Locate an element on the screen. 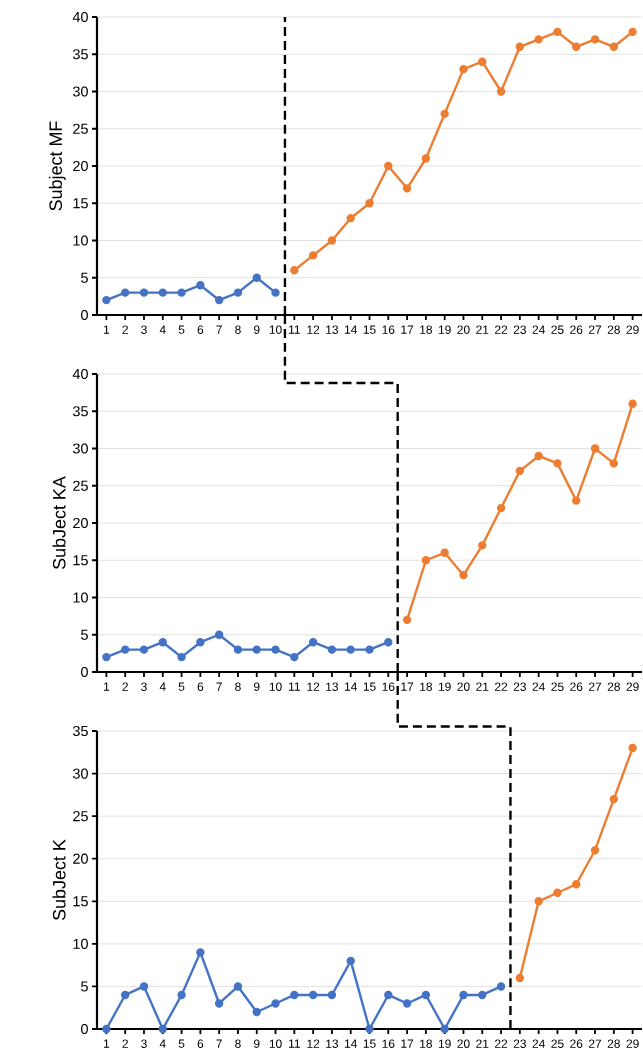 This screenshot has width=643, height=1052. x-tick-label: 22 is located at coordinates (501, 686).